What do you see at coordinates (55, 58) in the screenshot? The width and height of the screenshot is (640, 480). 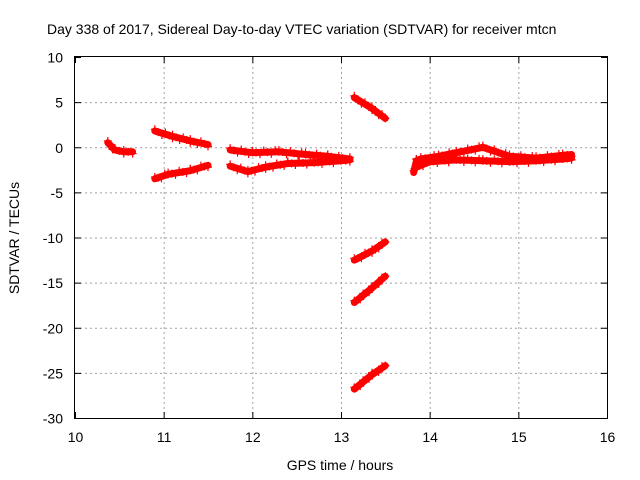 I see `y-tick-label: 10` at bounding box center [55, 58].